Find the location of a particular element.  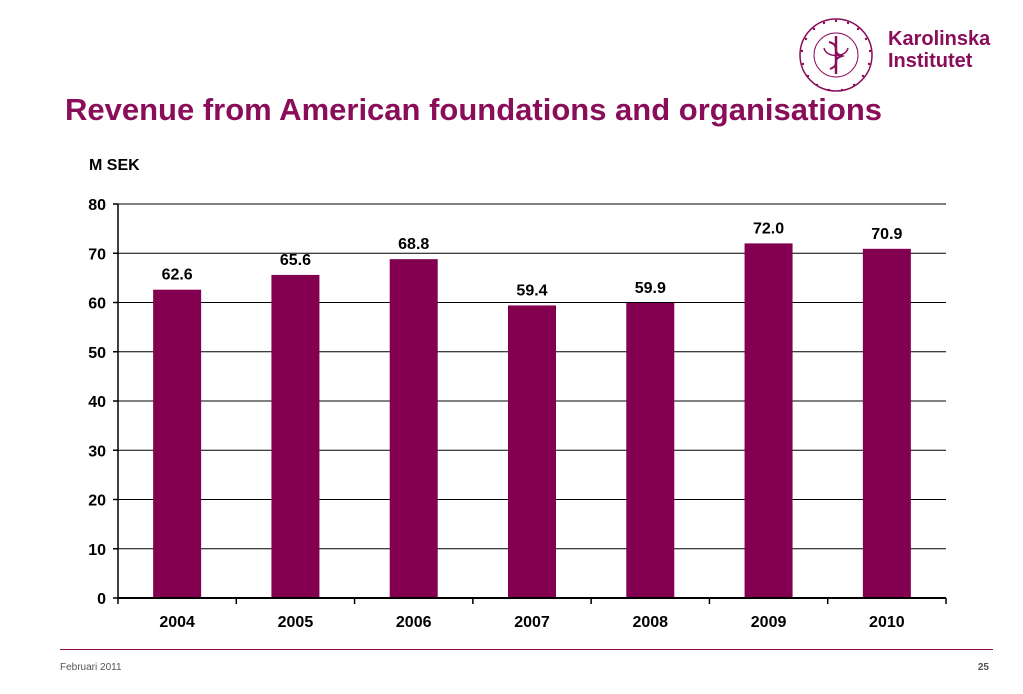

logo-line-2: Institutet is located at coordinates (930, 61).